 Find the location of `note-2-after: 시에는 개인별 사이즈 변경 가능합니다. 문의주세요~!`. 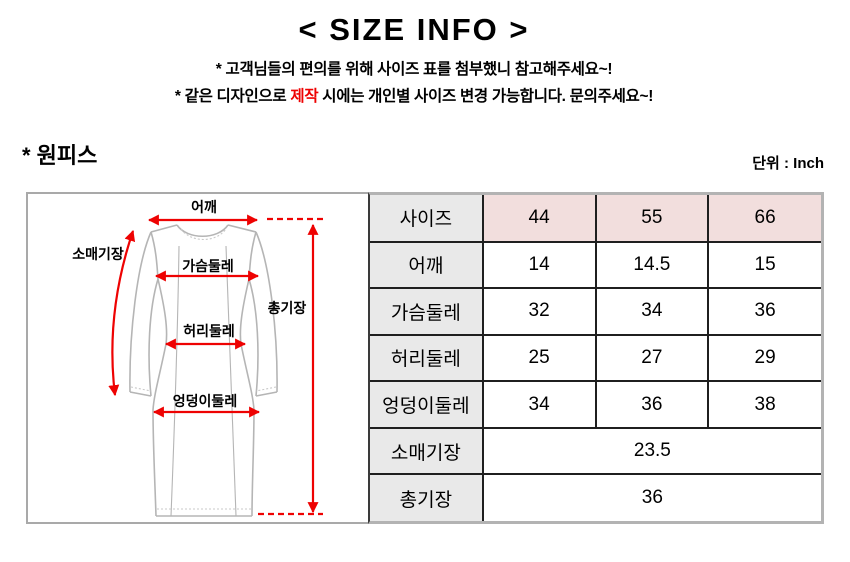

note-2-after: 시에는 개인별 사이즈 변경 가능합니다. 문의주세요~! is located at coordinates (486, 96).